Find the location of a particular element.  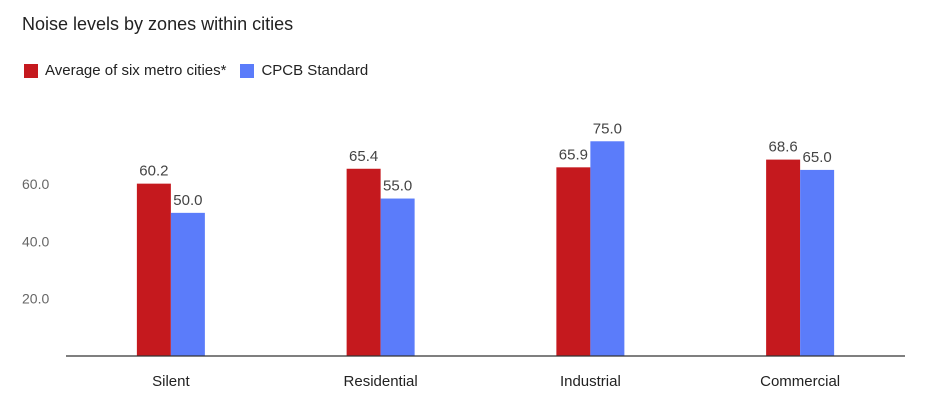

y-tick-label: 40.0 is located at coordinates (35, 241).